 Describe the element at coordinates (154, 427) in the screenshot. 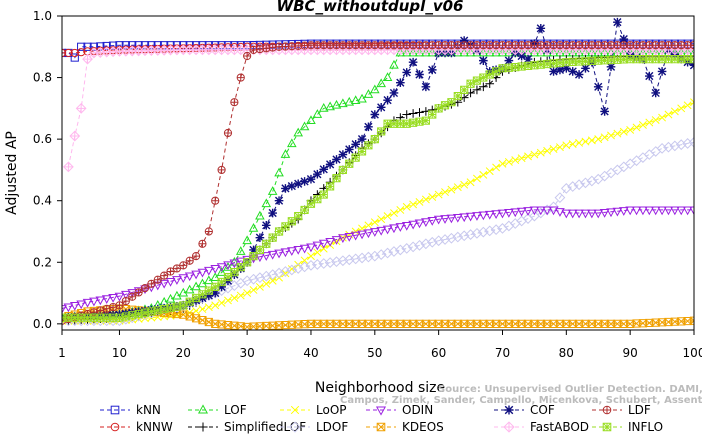

I see `legend-label: kNNW` at that location.